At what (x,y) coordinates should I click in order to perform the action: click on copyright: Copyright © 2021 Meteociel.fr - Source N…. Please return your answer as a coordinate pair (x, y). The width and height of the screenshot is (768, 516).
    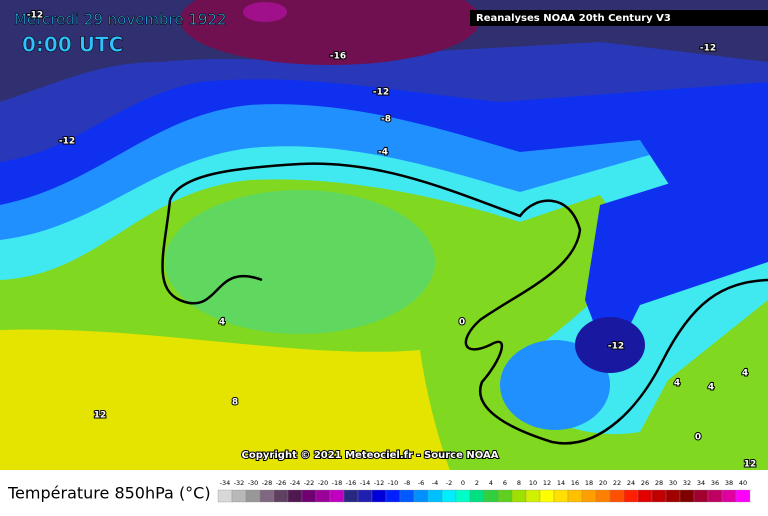
    Looking at the image, I should click on (370, 455).